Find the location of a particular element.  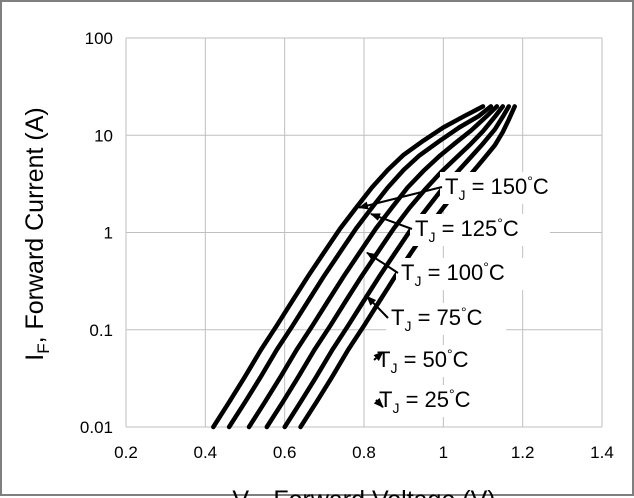

series-label-group-2: TJ = 100°C is located at coordinates (451, 270).